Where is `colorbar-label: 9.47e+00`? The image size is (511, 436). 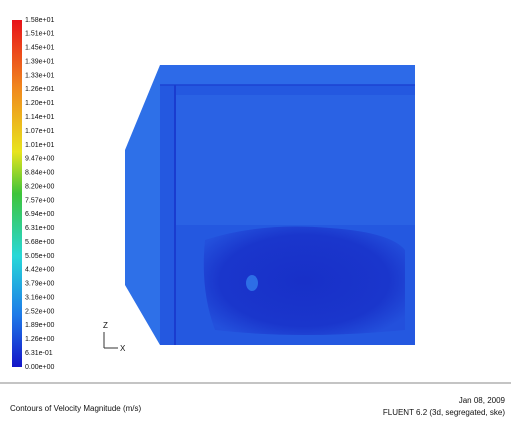 colorbar-label: 9.47e+00 is located at coordinates (39, 159).